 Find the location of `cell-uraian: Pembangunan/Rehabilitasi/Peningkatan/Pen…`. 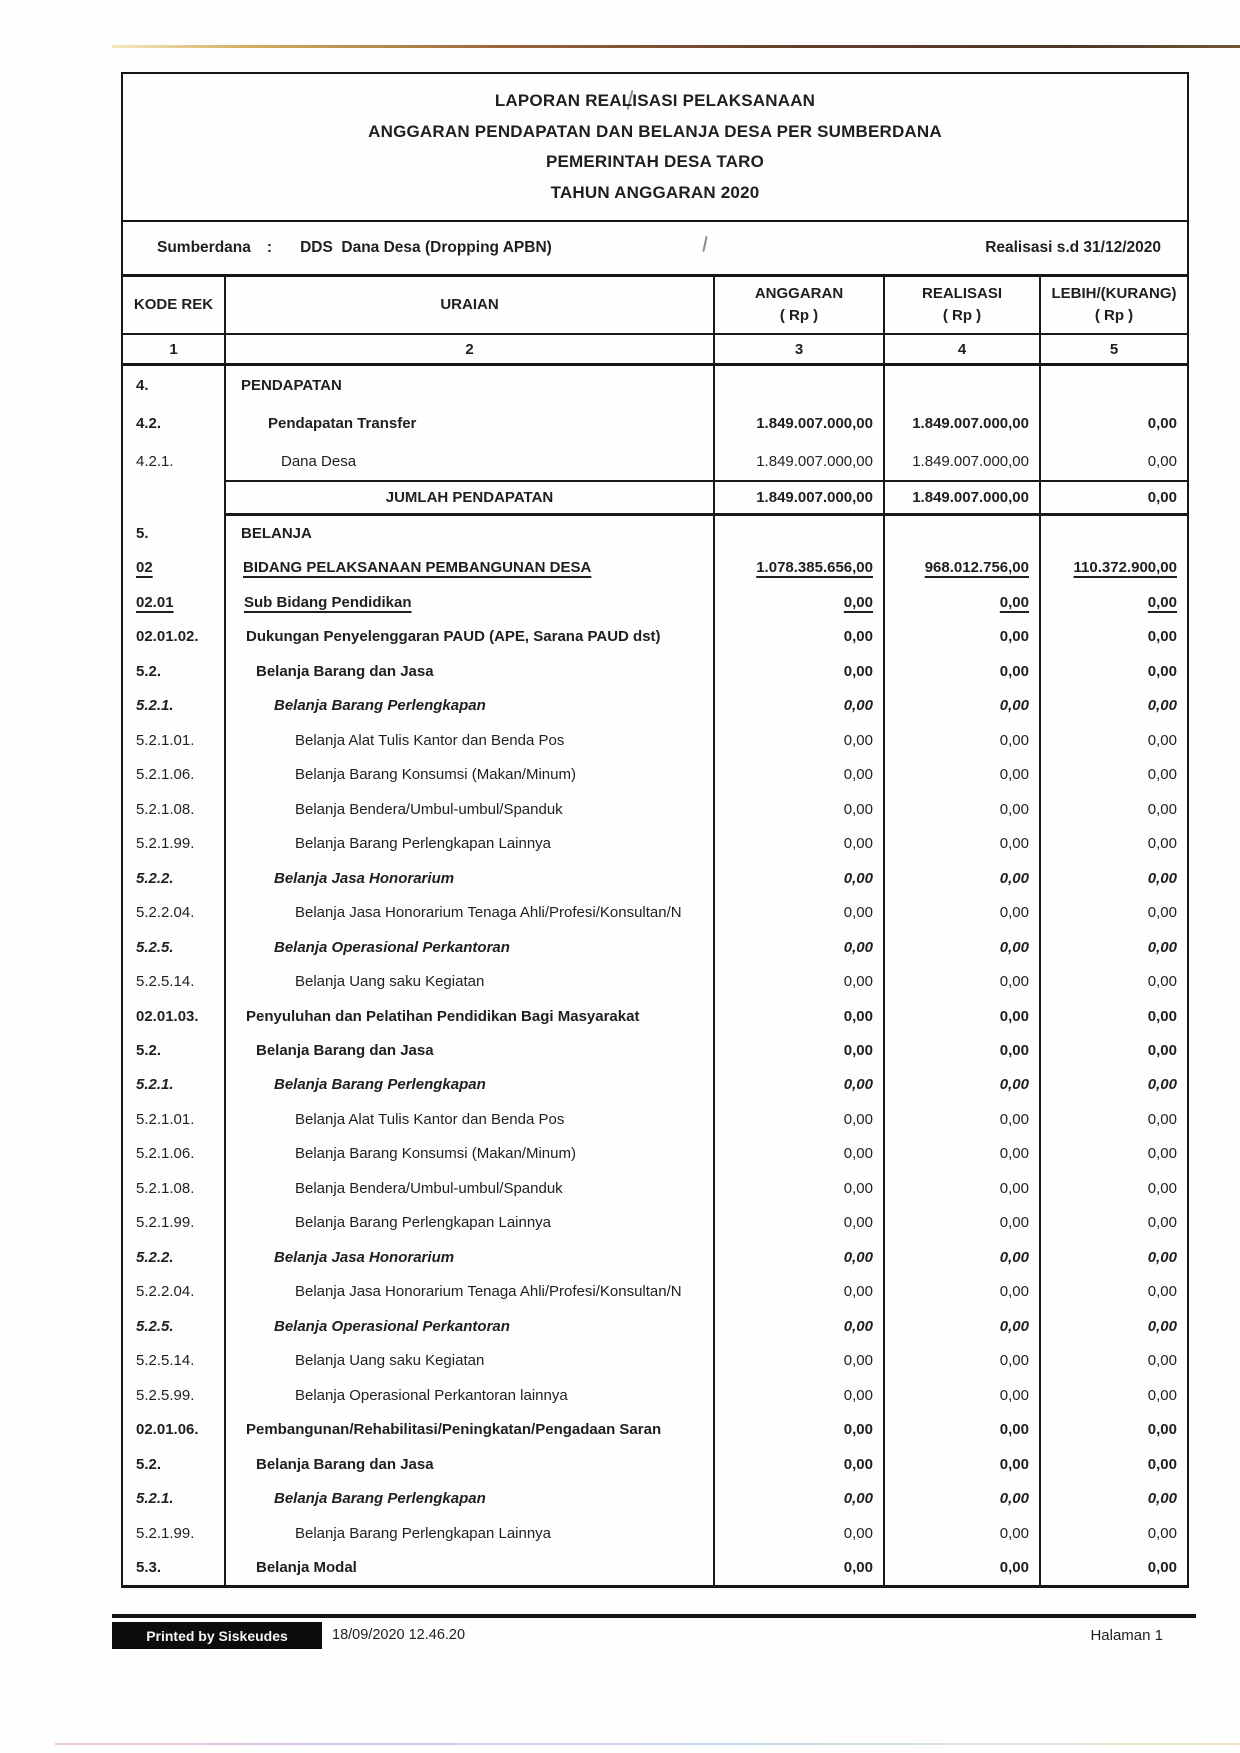

cell-uraian: Pembangunan/Rehabilitasi/Peningkatan/Pen… is located at coordinates (468, 1430).